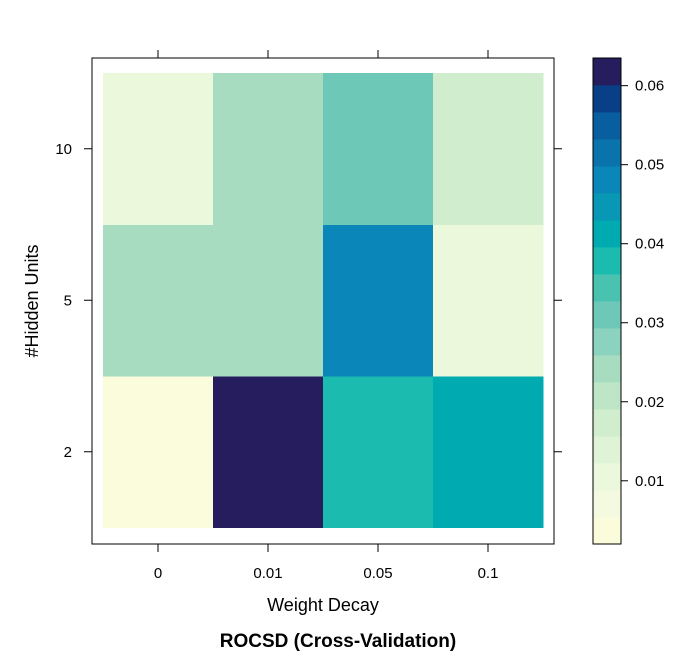 This screenshot has height=658, width=677. I want to click on colorbar-tick-label: 0.04, so click(649, 244).